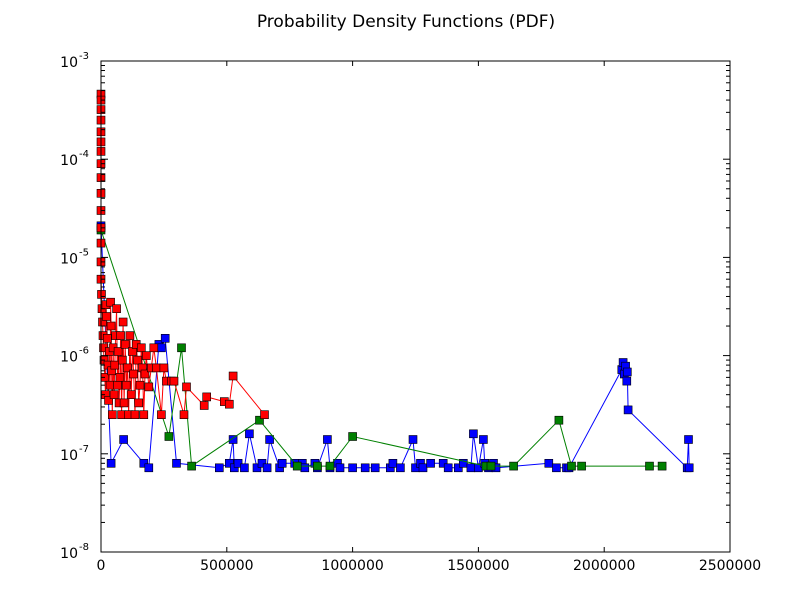  I want to click on x-tick-label: 1500000, so click(478, 566).